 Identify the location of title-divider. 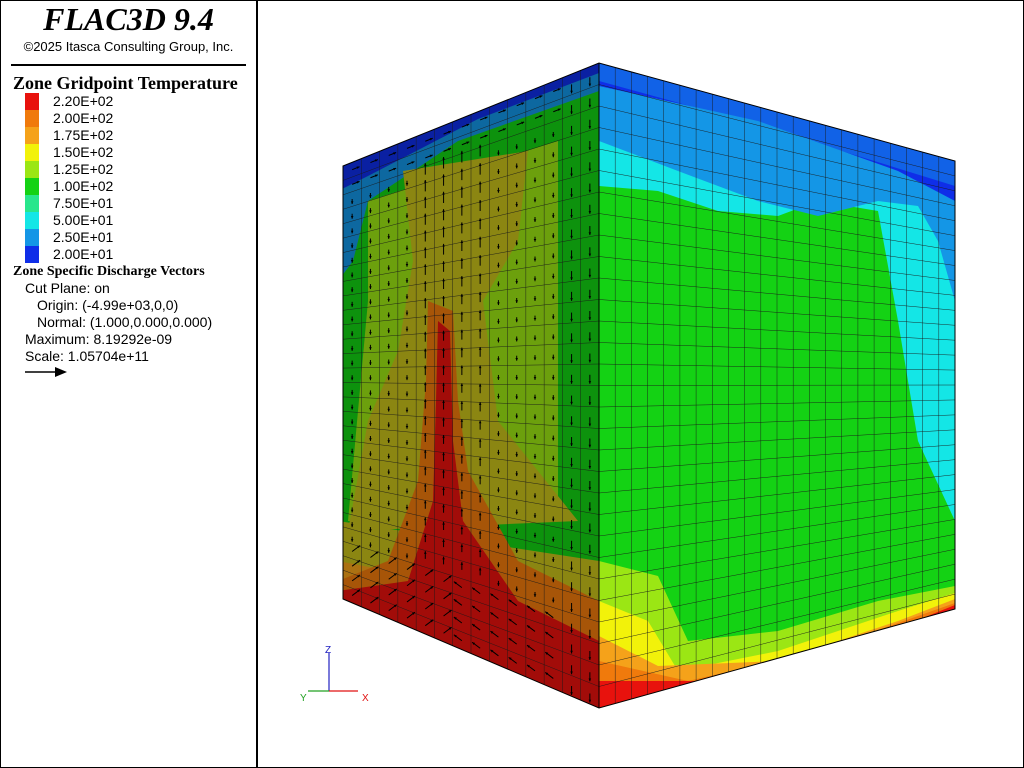
(128, 65).